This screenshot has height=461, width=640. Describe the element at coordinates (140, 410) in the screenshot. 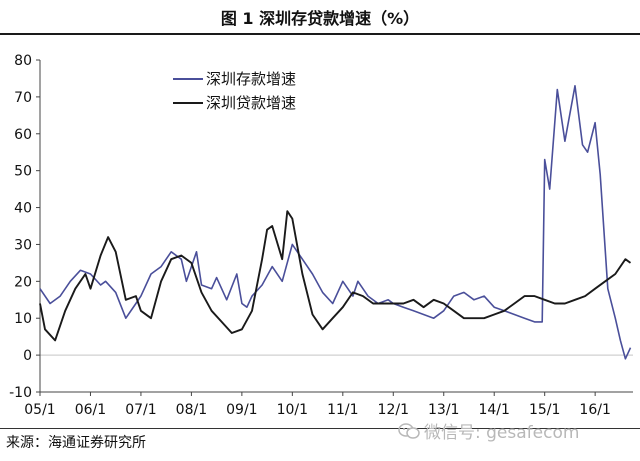

I see `x-tick-label: 07/1` at that location.